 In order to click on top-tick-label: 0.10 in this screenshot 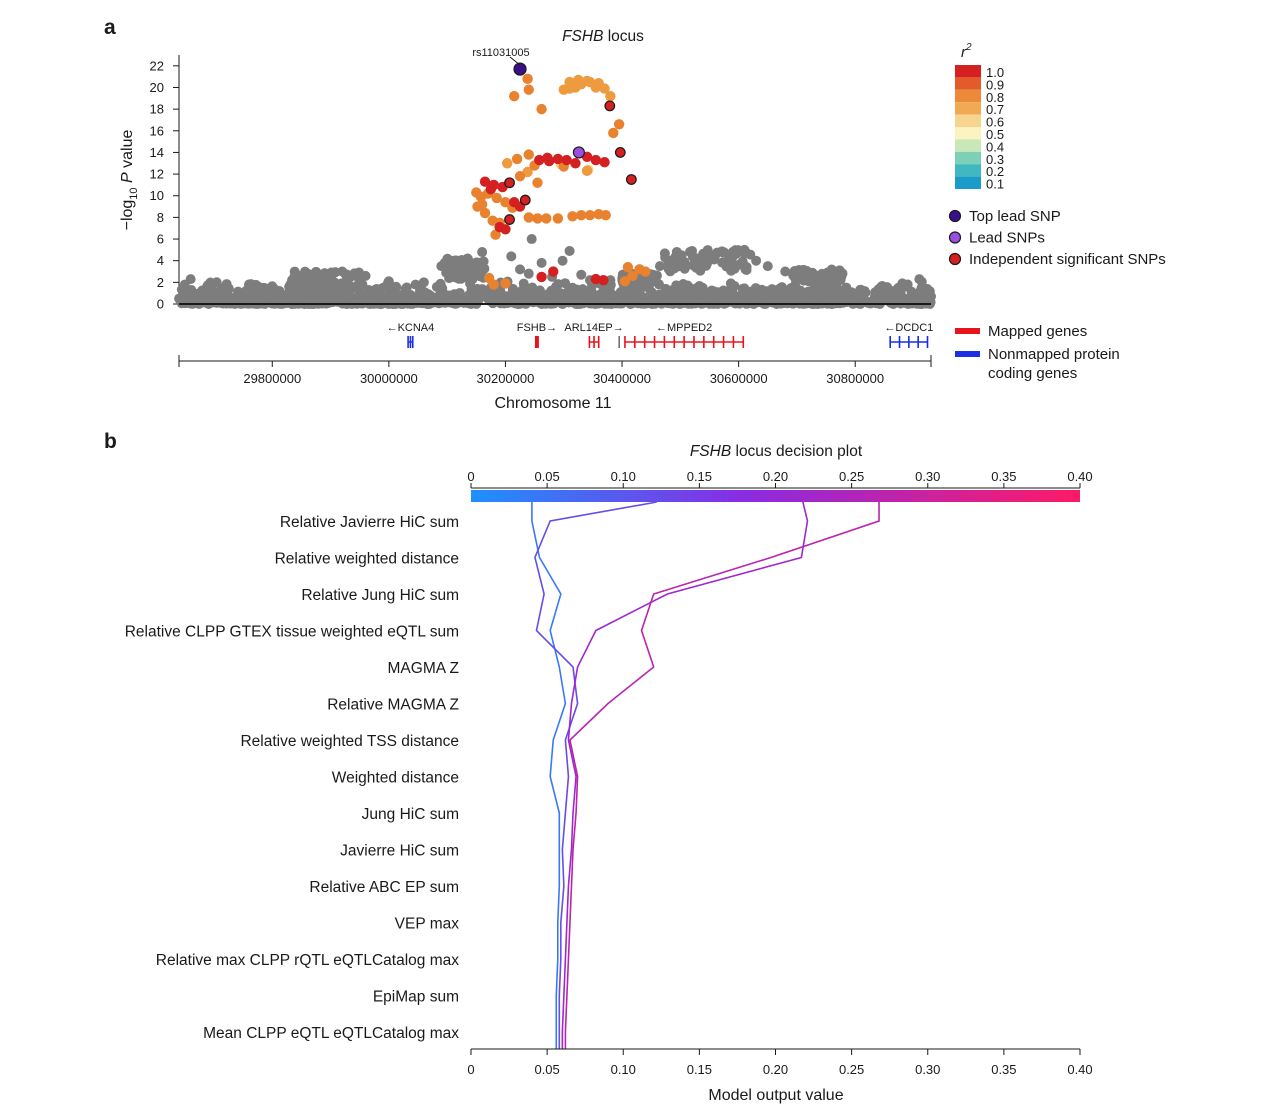, I will do `click(623, 476)`.